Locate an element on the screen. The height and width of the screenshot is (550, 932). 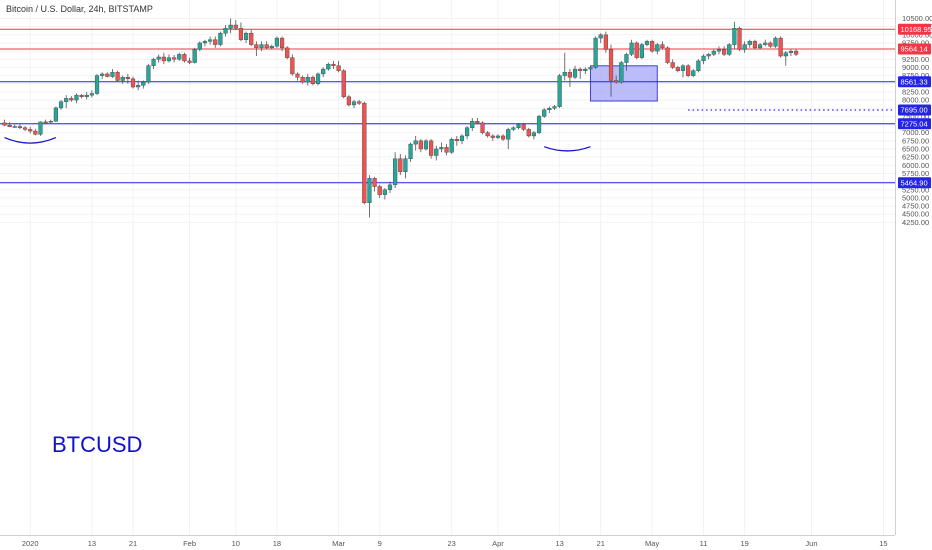
highlight-rectangle is located at coordinates (623, 83).